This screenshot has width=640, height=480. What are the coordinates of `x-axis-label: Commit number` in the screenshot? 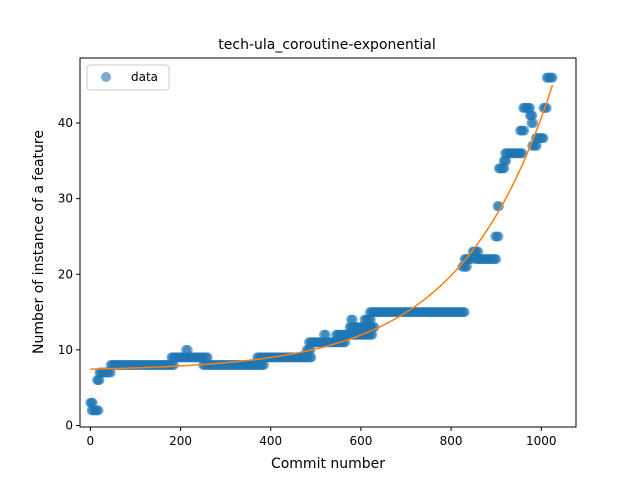 It's located at (328, 464).